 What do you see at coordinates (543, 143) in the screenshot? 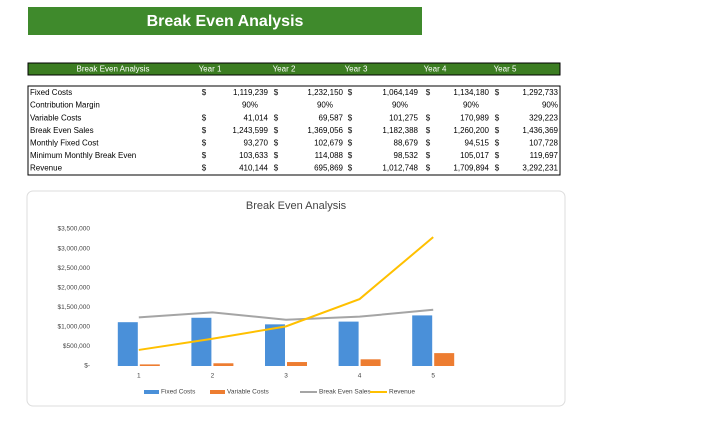
I see `cell-value: 107,728` at bounding box center [543, 143].